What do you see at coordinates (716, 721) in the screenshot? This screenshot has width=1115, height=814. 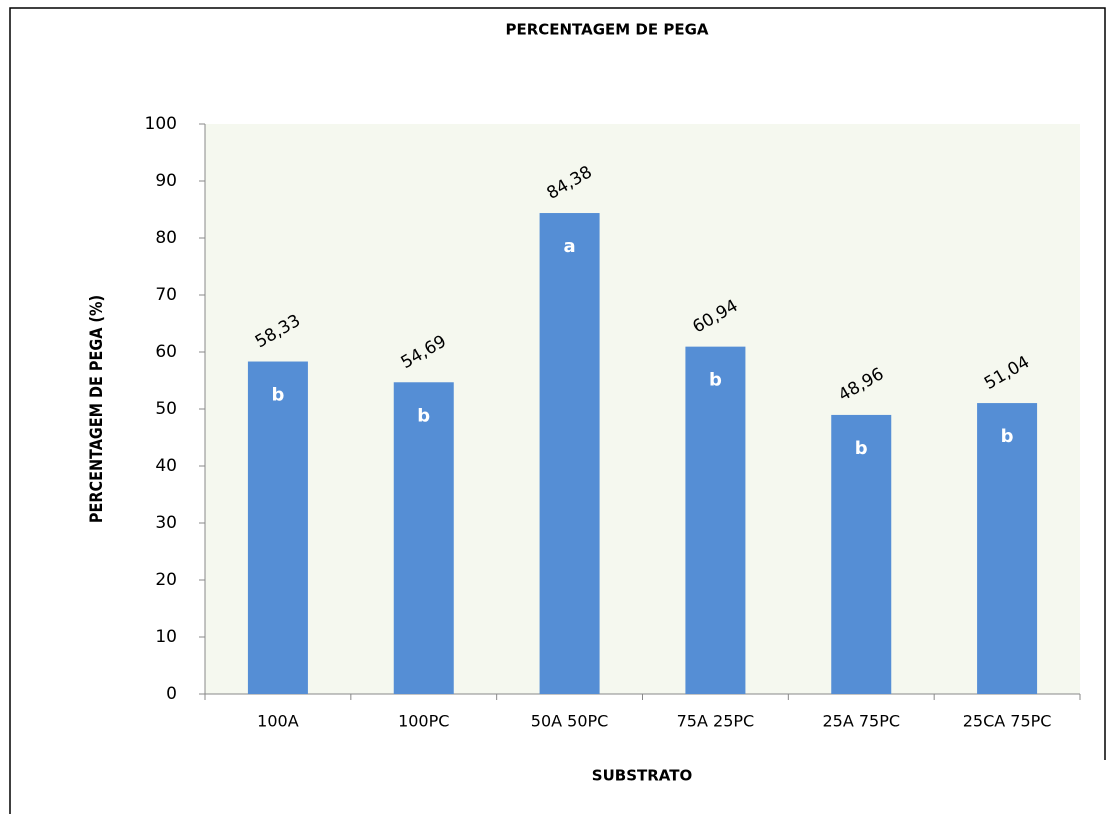 I see `x-tick-label: 75A 25PC` at bounding box center [716, 721].